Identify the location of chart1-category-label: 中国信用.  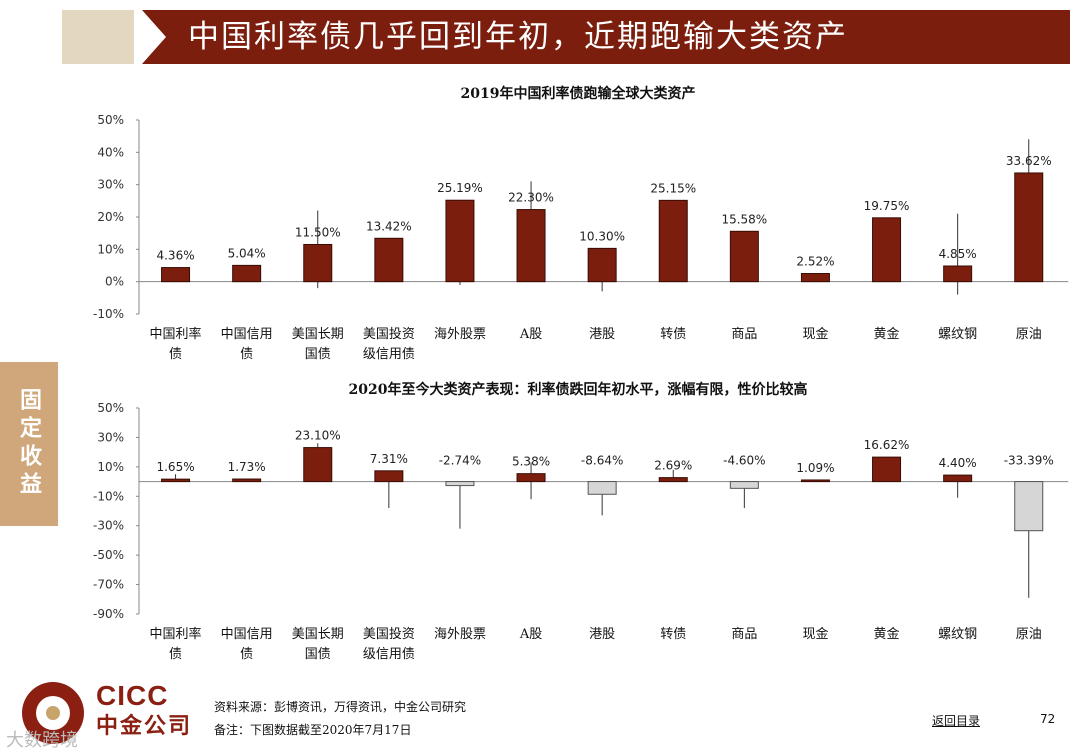
(247, 334).